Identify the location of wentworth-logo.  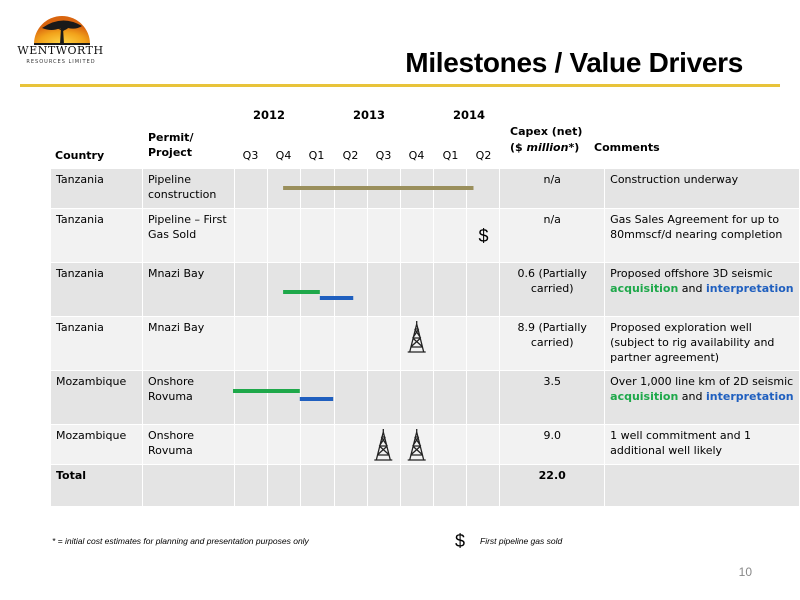
(62, 30).